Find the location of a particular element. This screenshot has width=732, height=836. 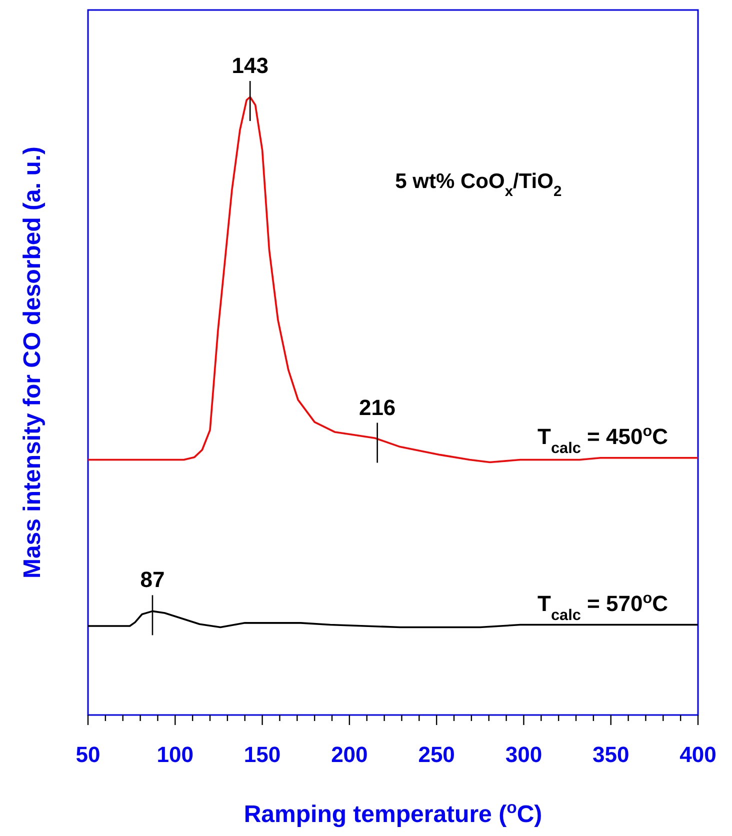

x-tick-label: 350 is located at coordinates (611, 754).